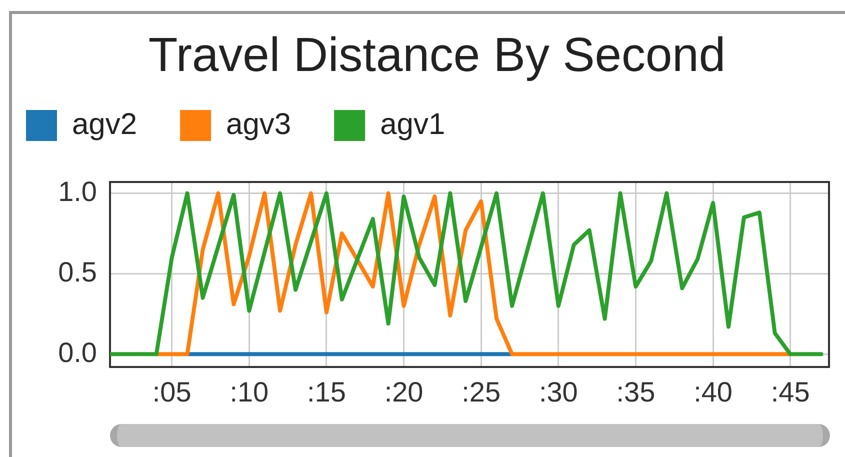  Describe the element at coordinates (481, 392) in the screenshot. I see `x-tick-label: :25` at that location.